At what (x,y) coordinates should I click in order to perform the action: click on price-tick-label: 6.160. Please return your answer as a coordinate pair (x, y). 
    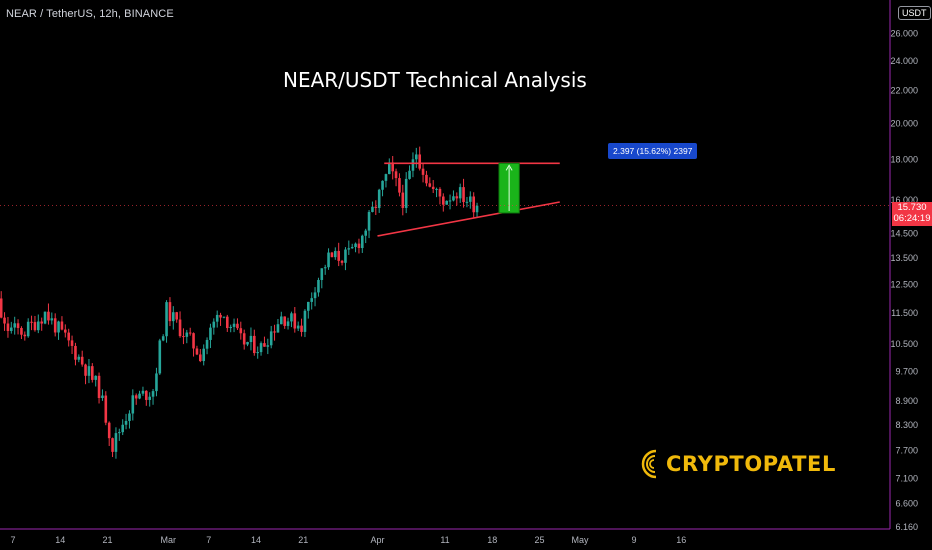
    Looking at the image, I should click on (906, 527).